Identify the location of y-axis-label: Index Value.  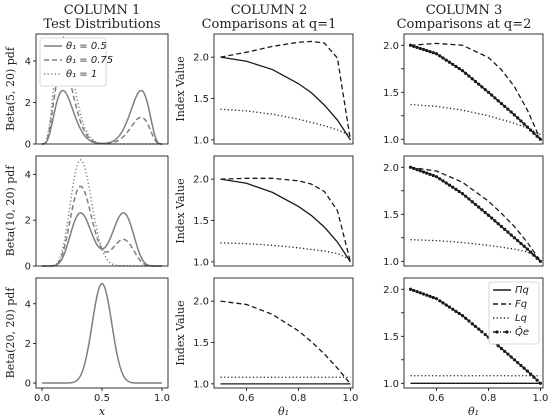
(180, 88).